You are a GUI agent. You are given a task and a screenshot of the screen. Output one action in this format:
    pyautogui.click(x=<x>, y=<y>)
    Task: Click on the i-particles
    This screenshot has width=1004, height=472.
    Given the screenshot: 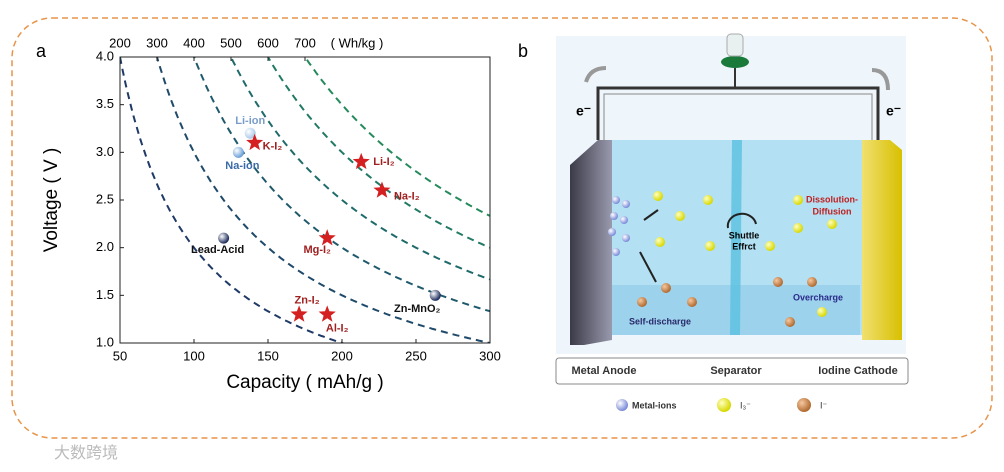 What is the action you would take?
    pyautogui.click(x=727, y=302)
    